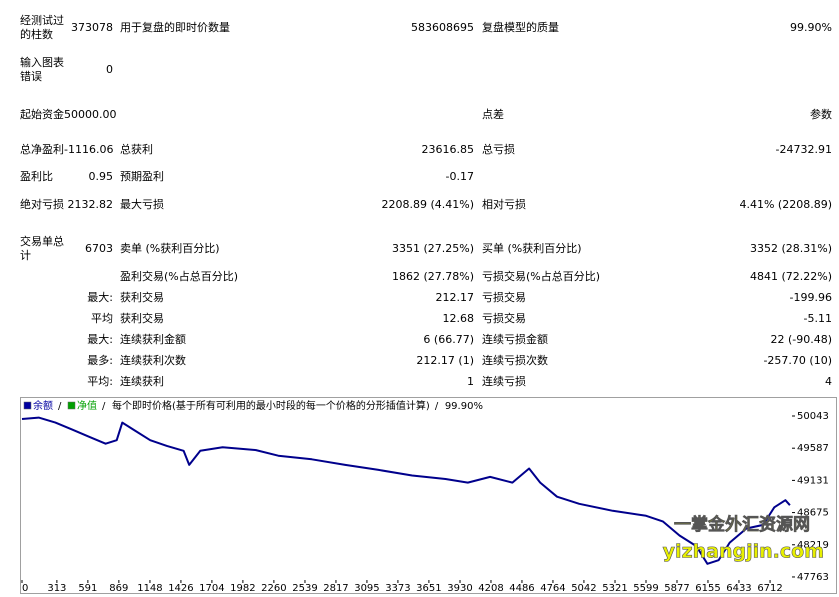 The image size is (839, 597). I want to click on right-label: 总亏损, so click(498, 149).